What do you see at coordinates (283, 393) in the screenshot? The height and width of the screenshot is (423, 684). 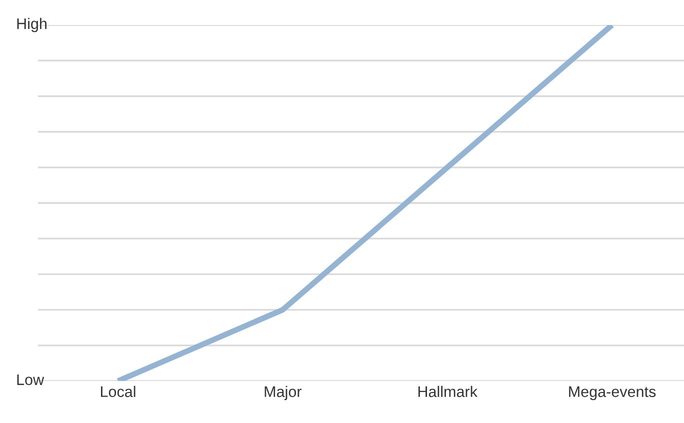 I see `x-tick-label: Major` at bounding box center [283, 393].